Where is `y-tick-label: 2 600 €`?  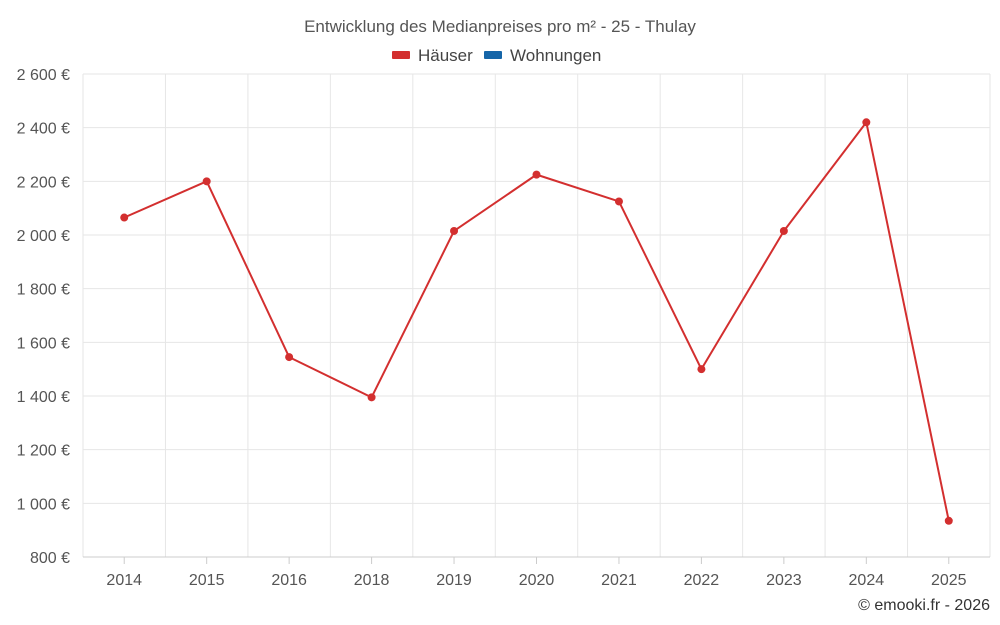 y-tick-label: 2 600 € is located at coordinates (43, 75).